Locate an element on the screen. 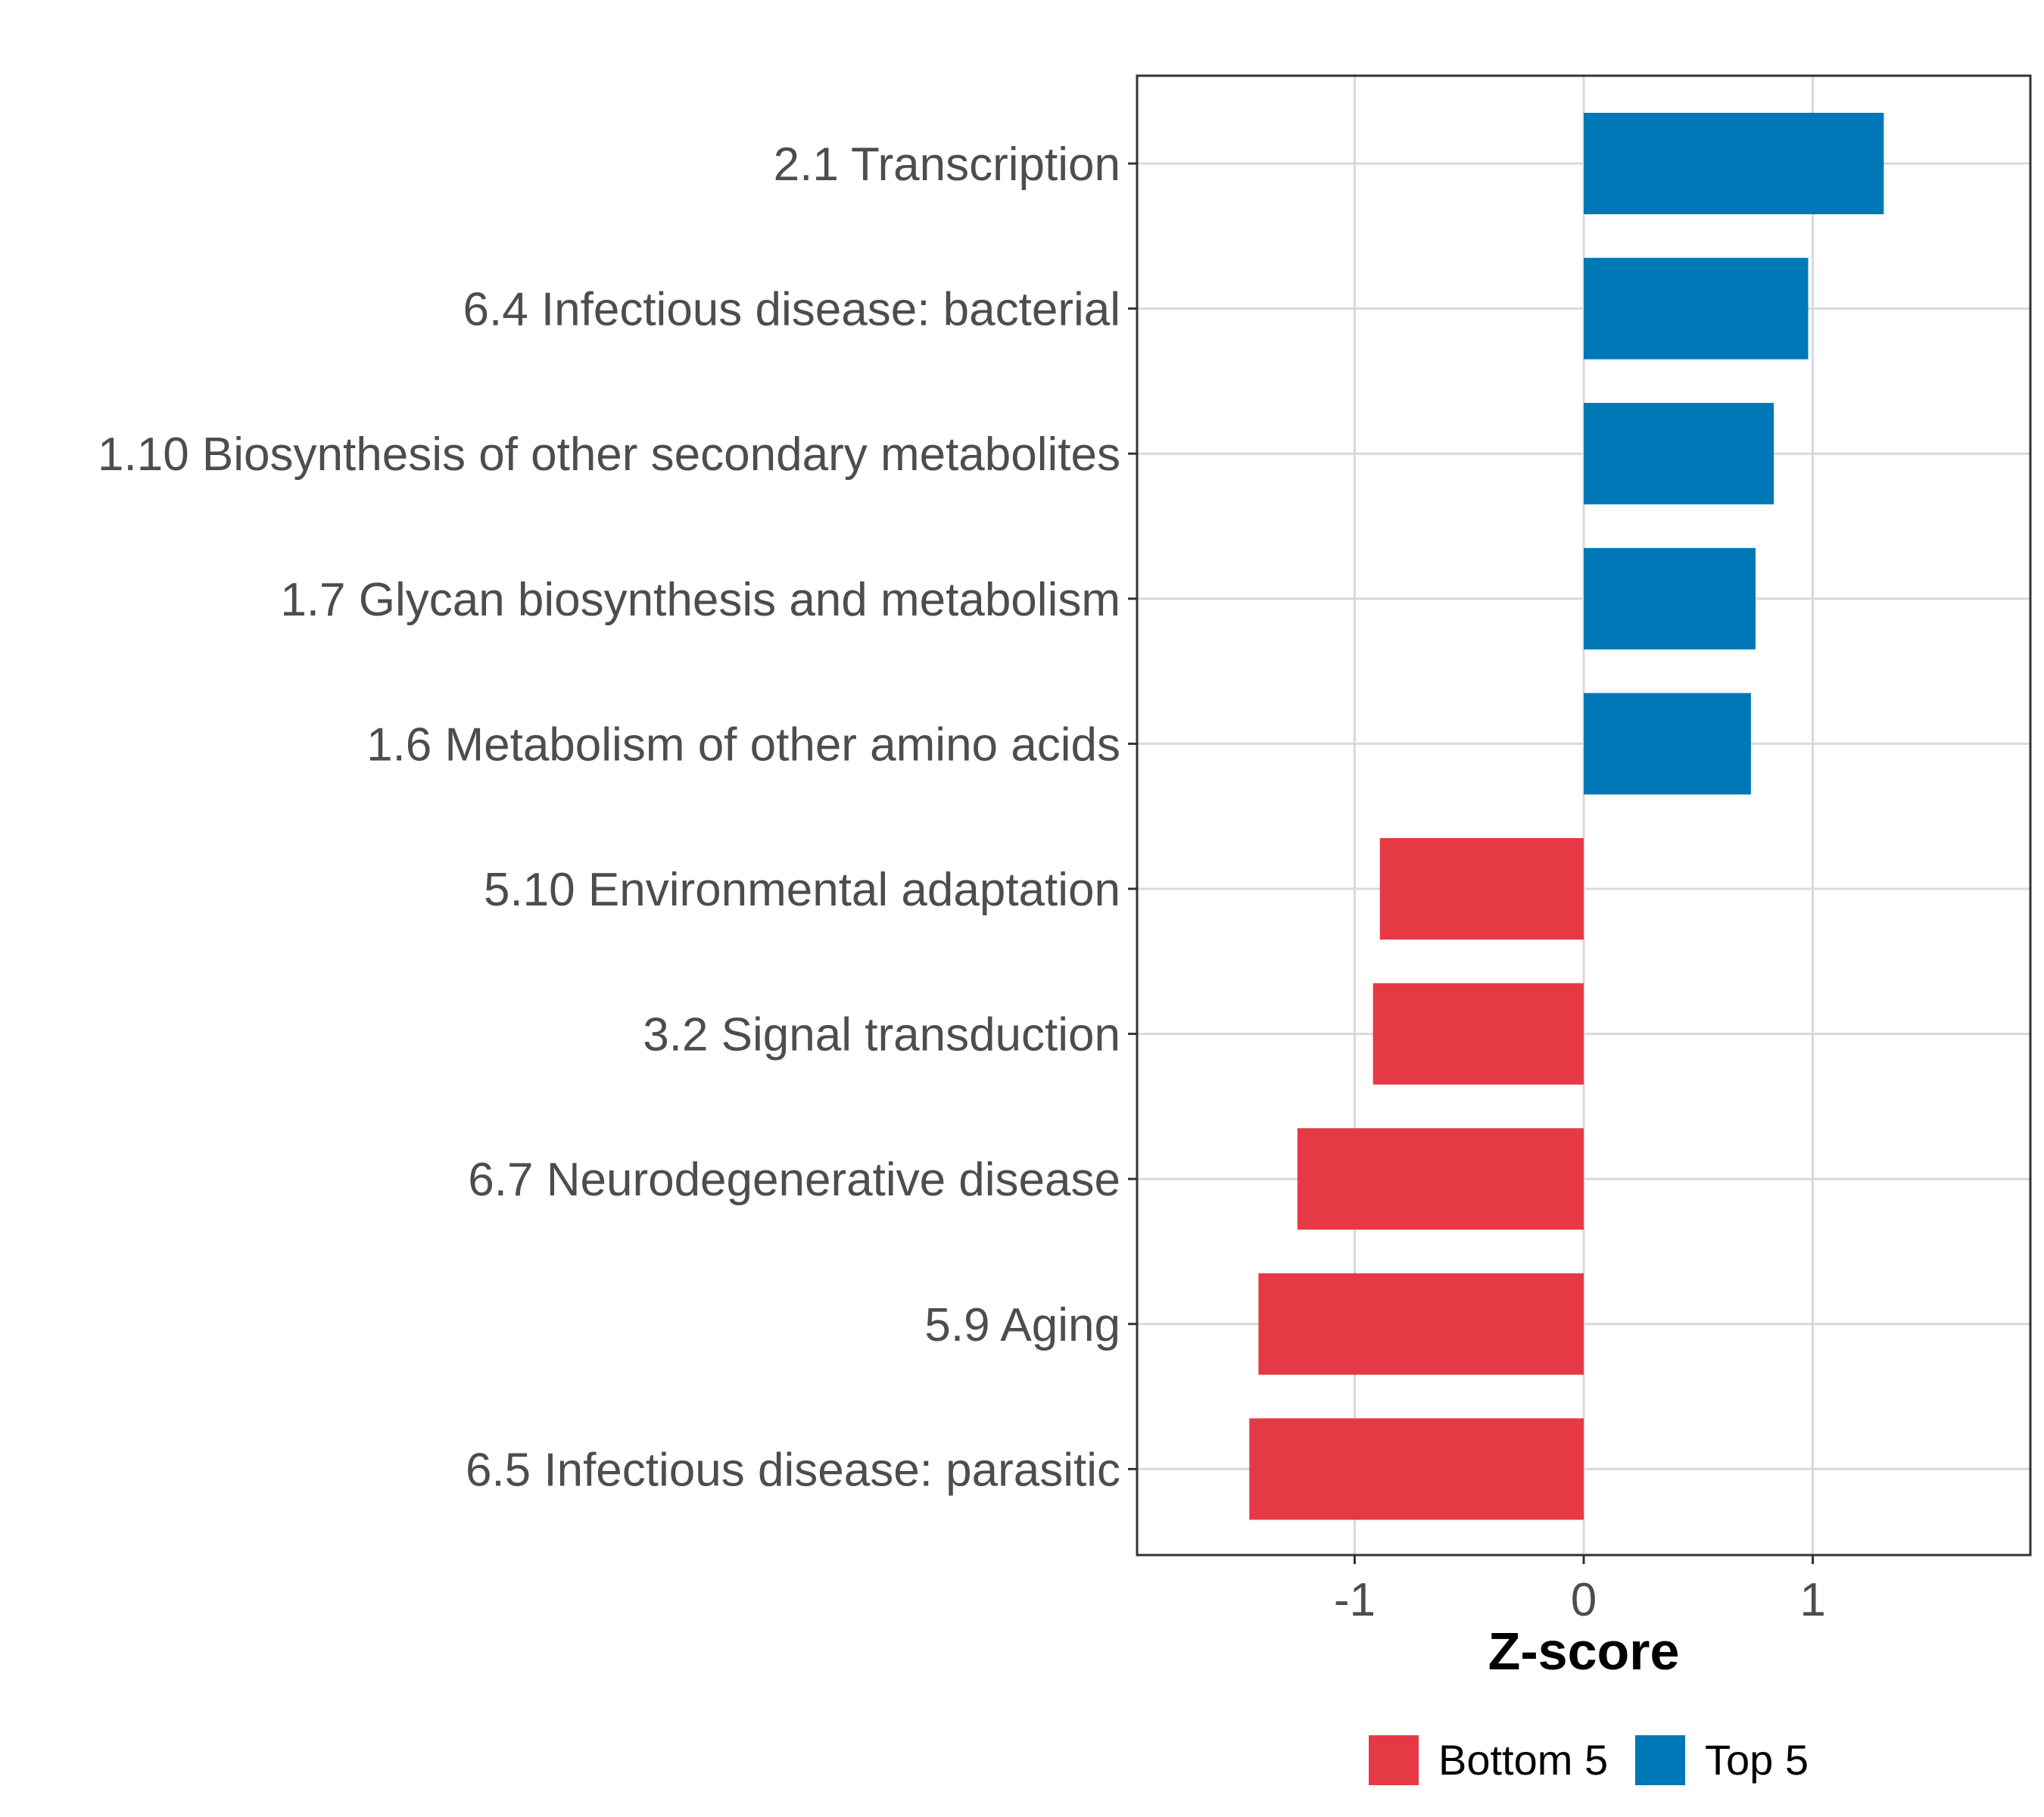  x-tick-label: 1 is located at coordinates (1812, 1600).